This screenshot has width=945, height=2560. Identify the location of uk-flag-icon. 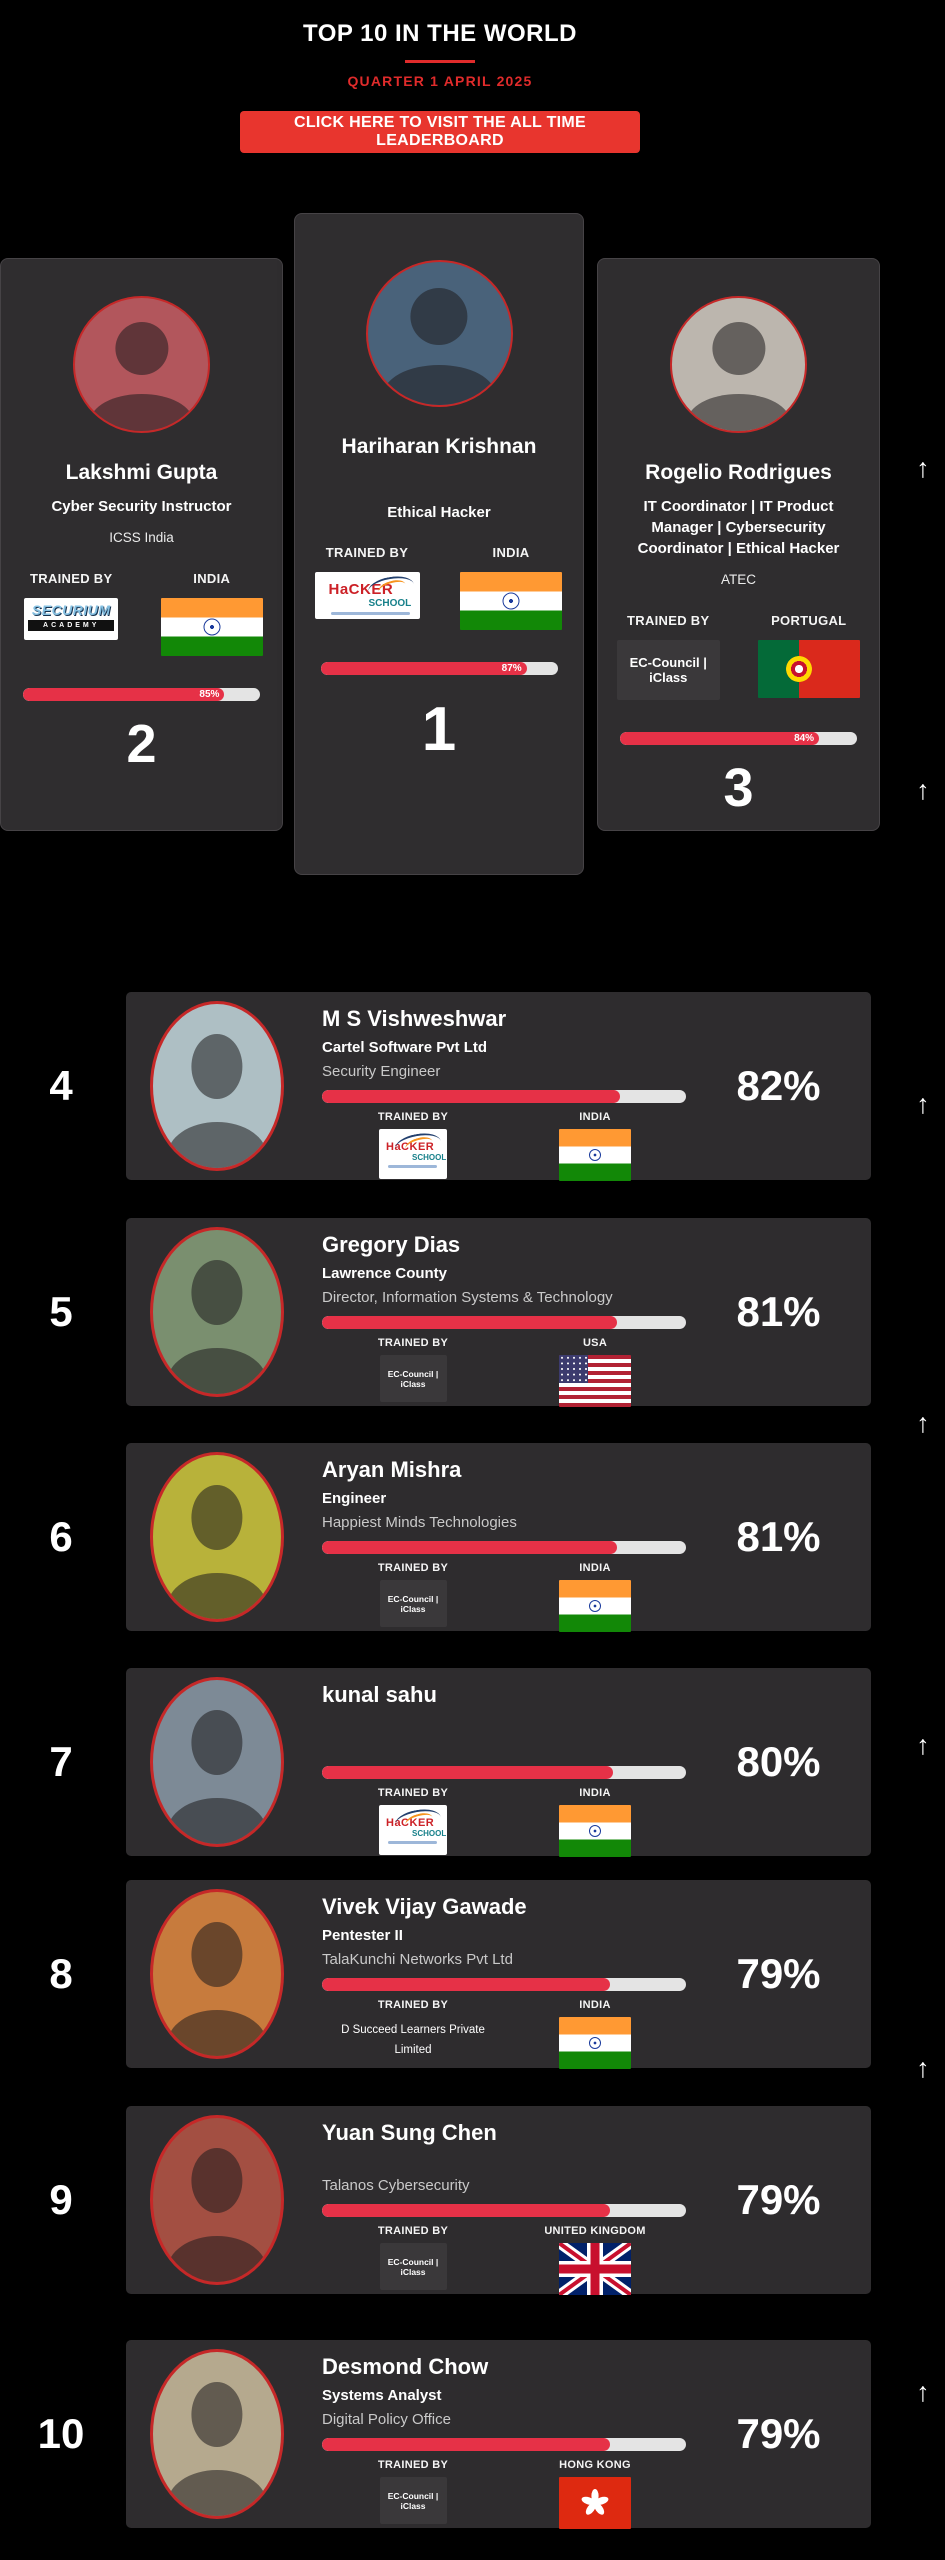
(595, 2269).